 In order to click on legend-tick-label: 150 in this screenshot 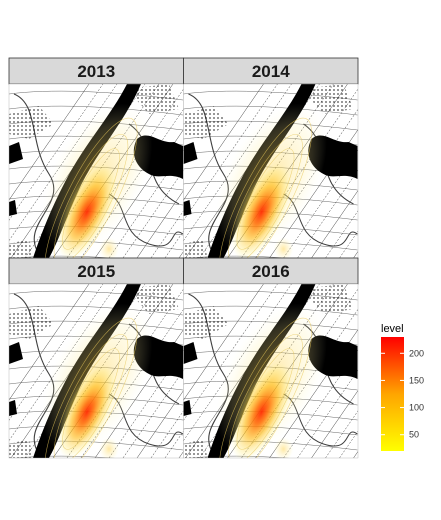, I will do `click(416, 380)`.